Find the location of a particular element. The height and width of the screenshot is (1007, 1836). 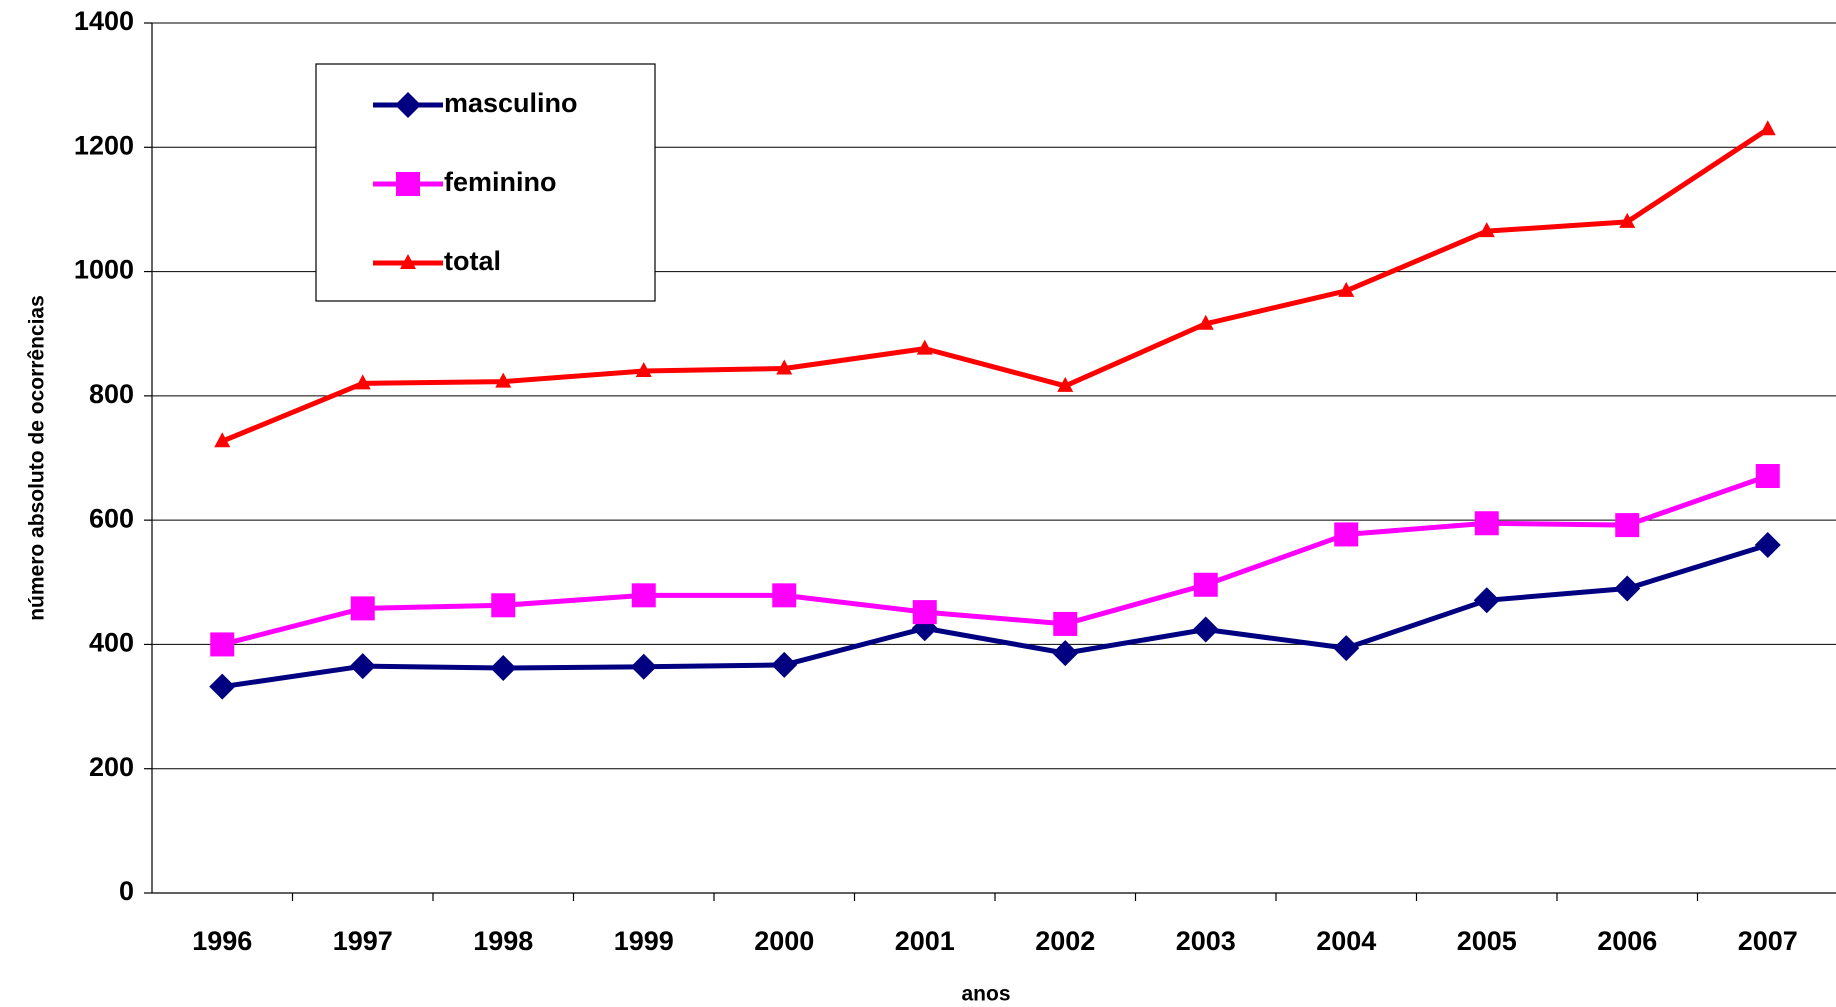

x-tick-label: 2001 is located at coordinates (925, 941).